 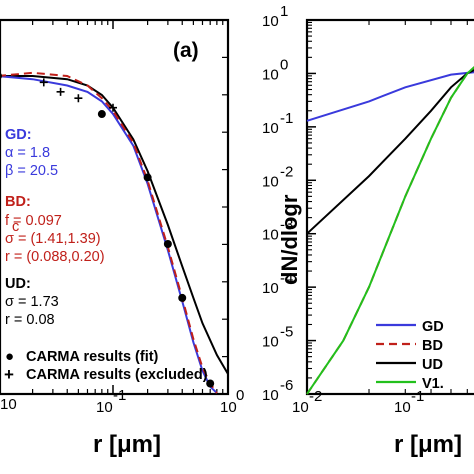 What do you see at coordinates (18, 202) in the screenshot?
I see `bd-annotation-title: BD:` at bounding box center [18, 202].